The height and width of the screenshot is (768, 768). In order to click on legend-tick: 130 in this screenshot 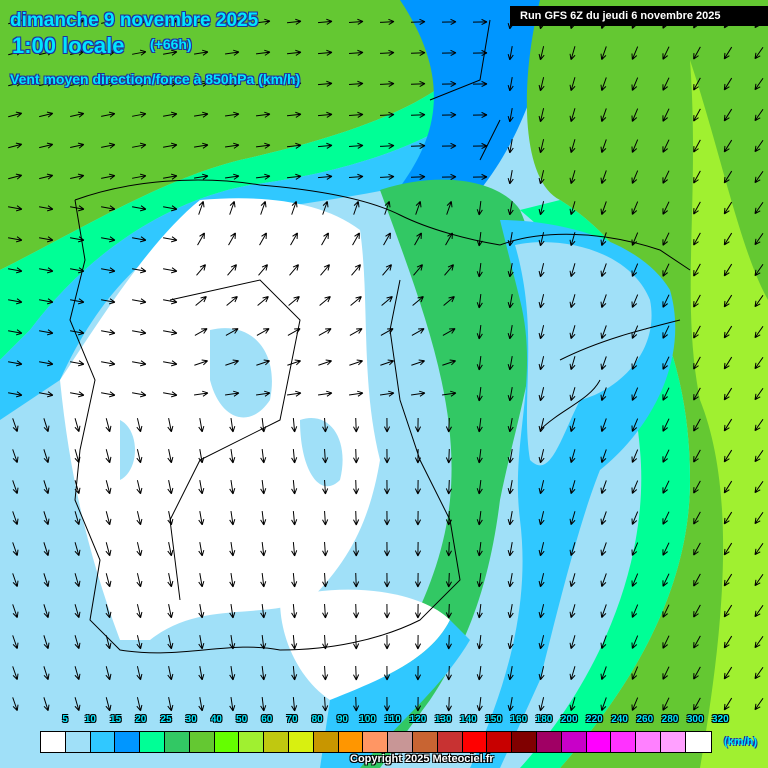, I will do `click(443, 719)`.